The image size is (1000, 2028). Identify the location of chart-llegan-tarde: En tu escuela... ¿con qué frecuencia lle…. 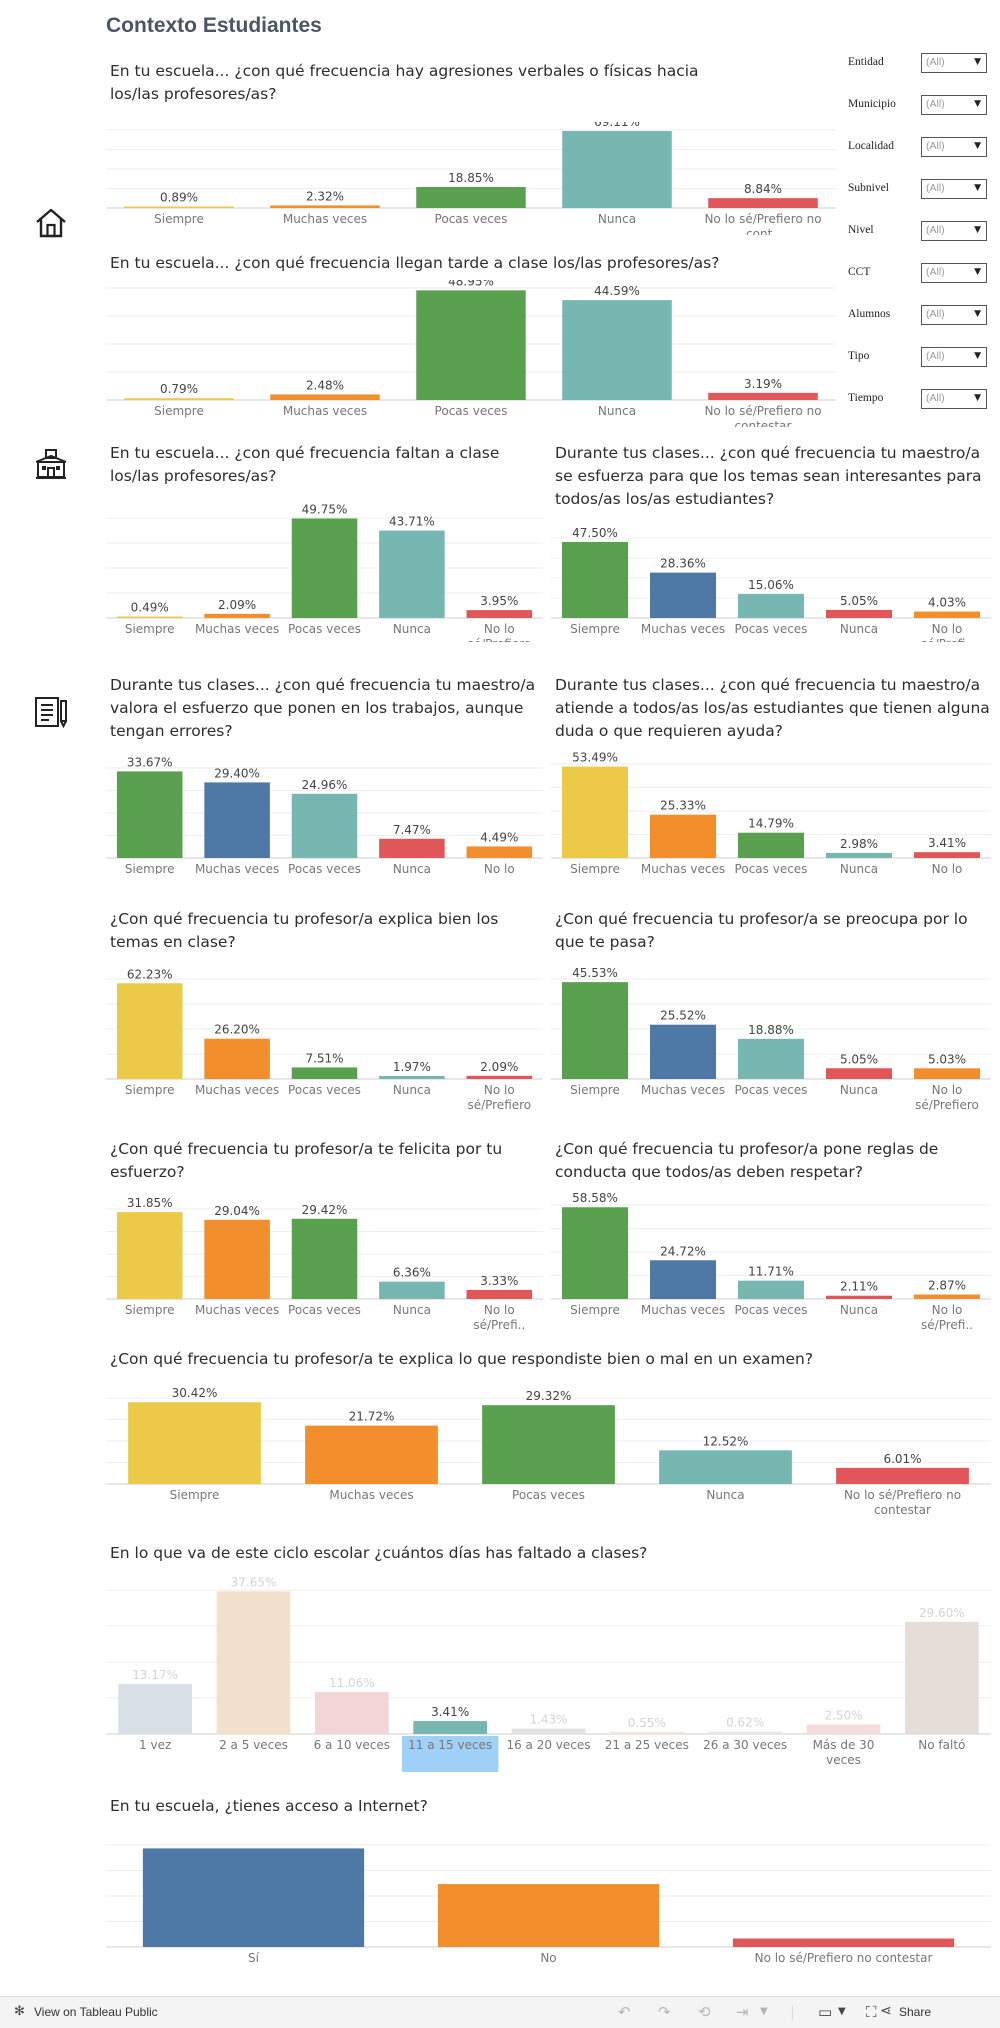
(471, 339).